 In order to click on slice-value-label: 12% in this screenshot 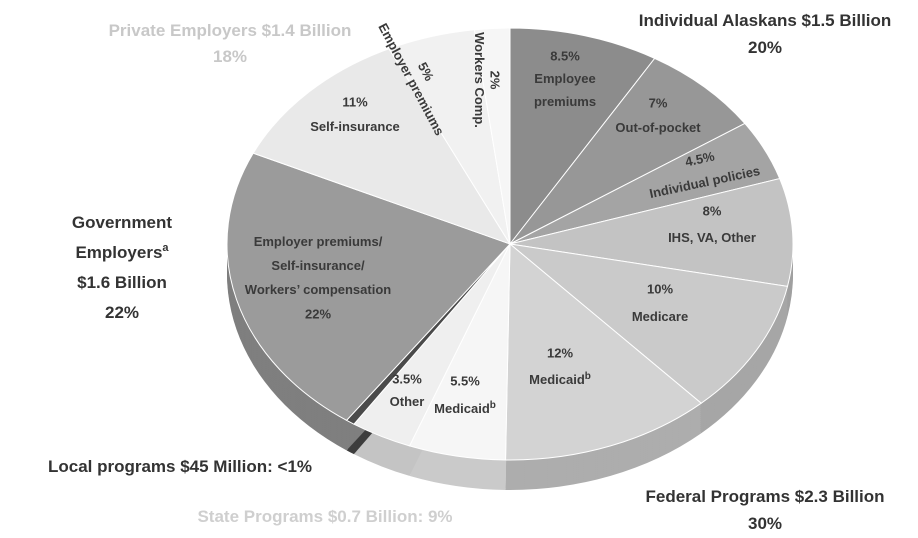, I will do `click(560, 352)`.